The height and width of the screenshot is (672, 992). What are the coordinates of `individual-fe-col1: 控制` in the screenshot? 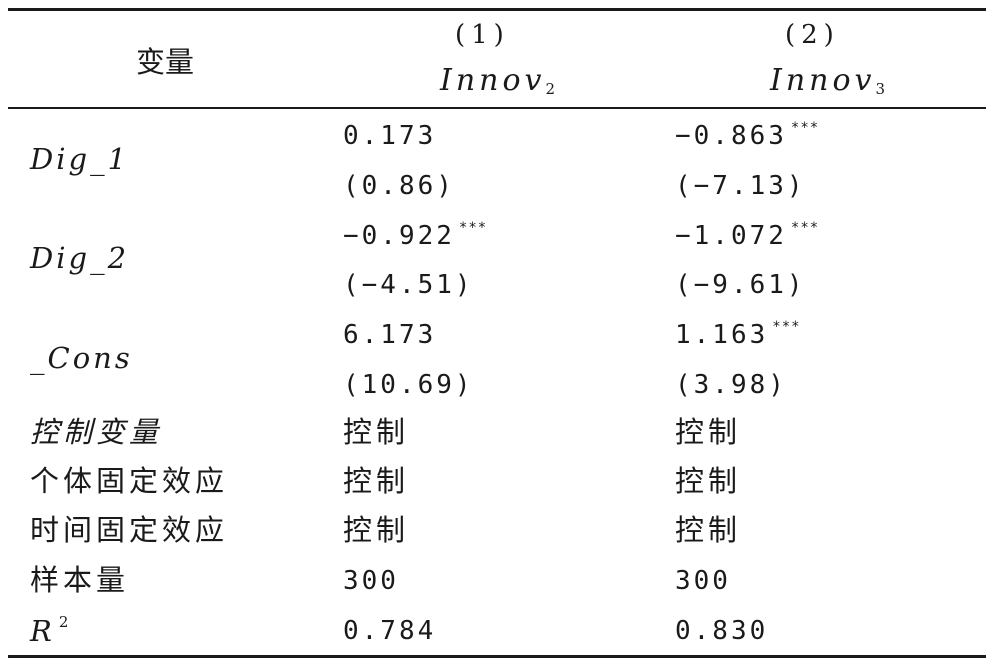 It's located at (376, 481).